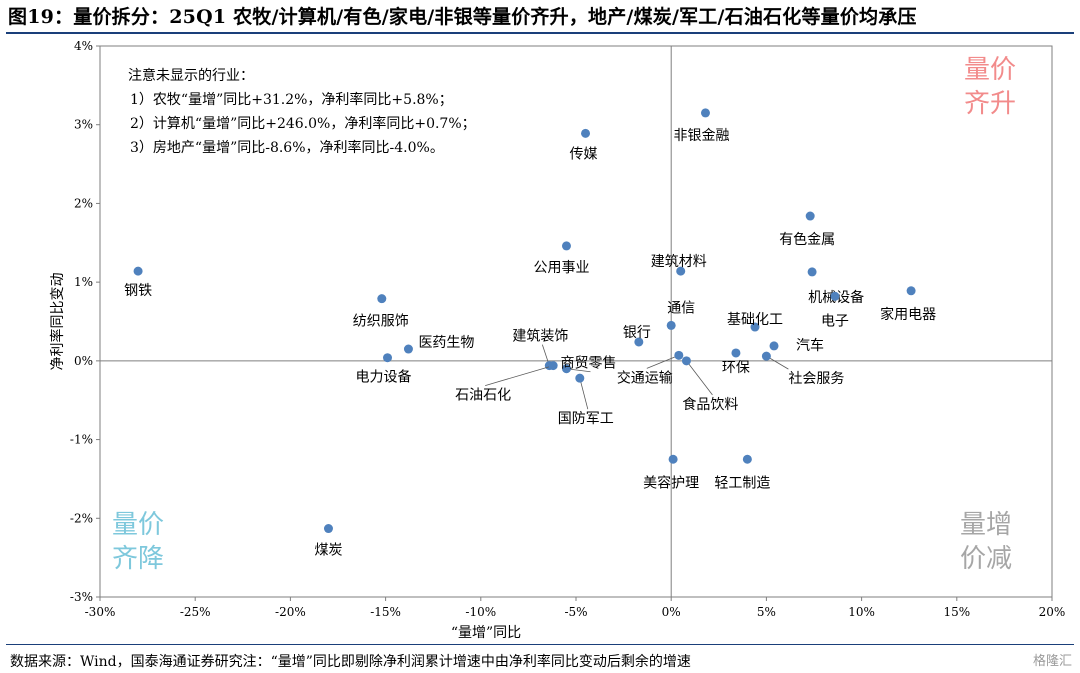  I want to click on x-tick-label: -25%, so click(195, 612).